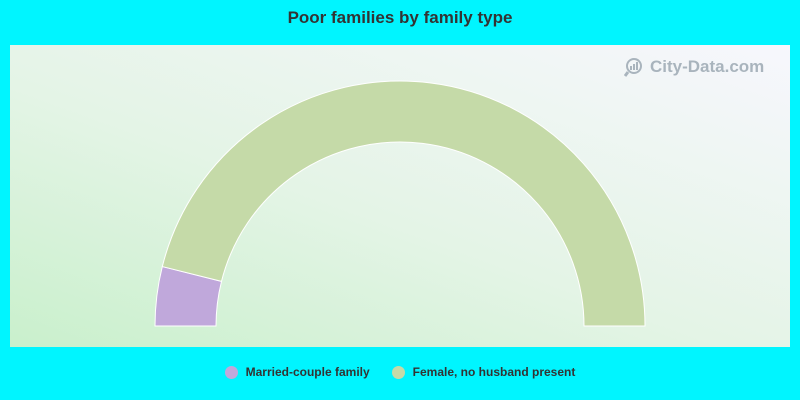  Describe the element at coordinates (307, 372) in the screenshot. I see `legend-label: Married-couple family` at that location.